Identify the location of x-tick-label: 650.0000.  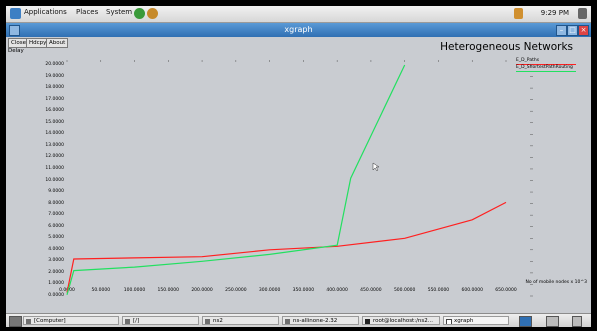
(506, 290).